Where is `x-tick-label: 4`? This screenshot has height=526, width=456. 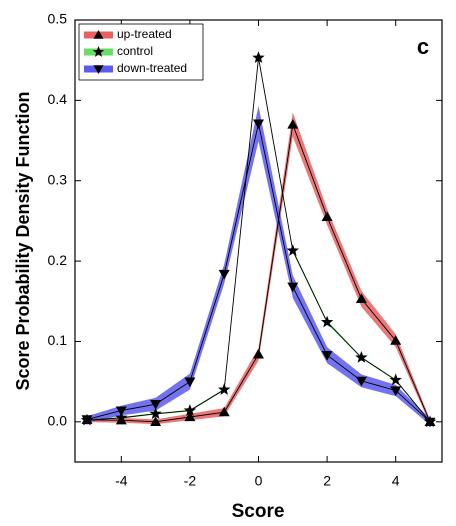
x-tick-label: 4 is located at coordinates (396, 481).